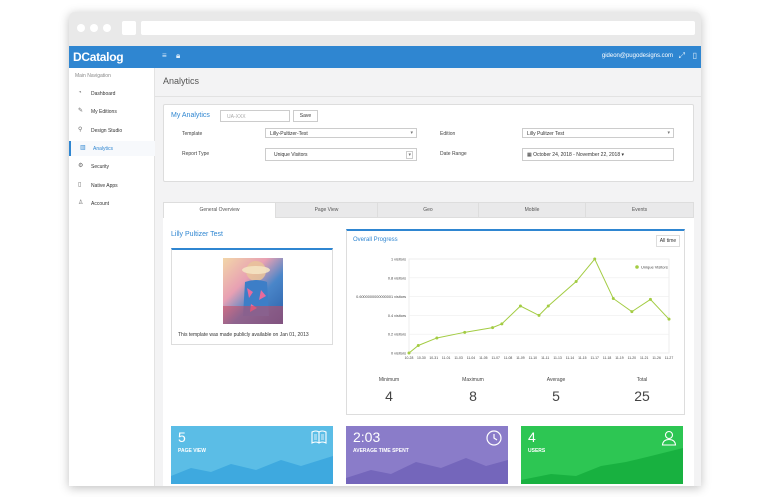  I want to click on sidebar-item-native-apps: ▯ Native Apps, so click(112, 185).